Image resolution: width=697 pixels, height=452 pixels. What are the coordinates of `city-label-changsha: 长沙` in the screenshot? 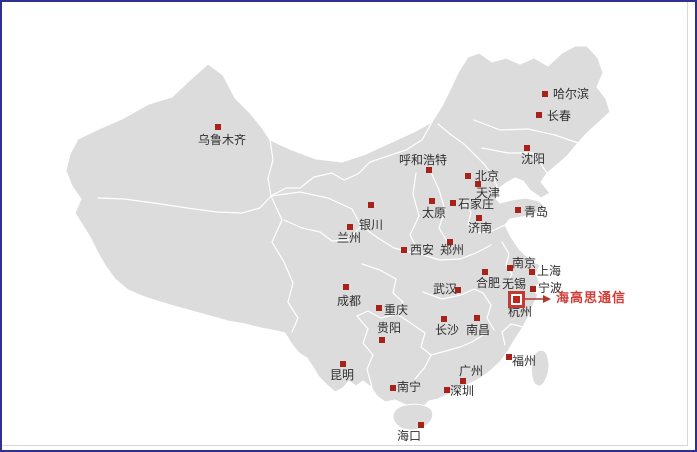 It's located at (447, 330).